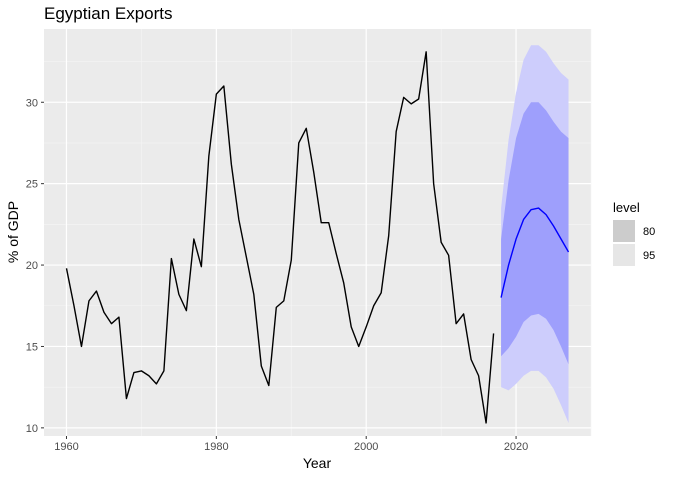 This screenshot has width=673, height=477. Describe the element at coordinates (32, 266) in the screenshot. I see `y-tick-label: 20` at that location.